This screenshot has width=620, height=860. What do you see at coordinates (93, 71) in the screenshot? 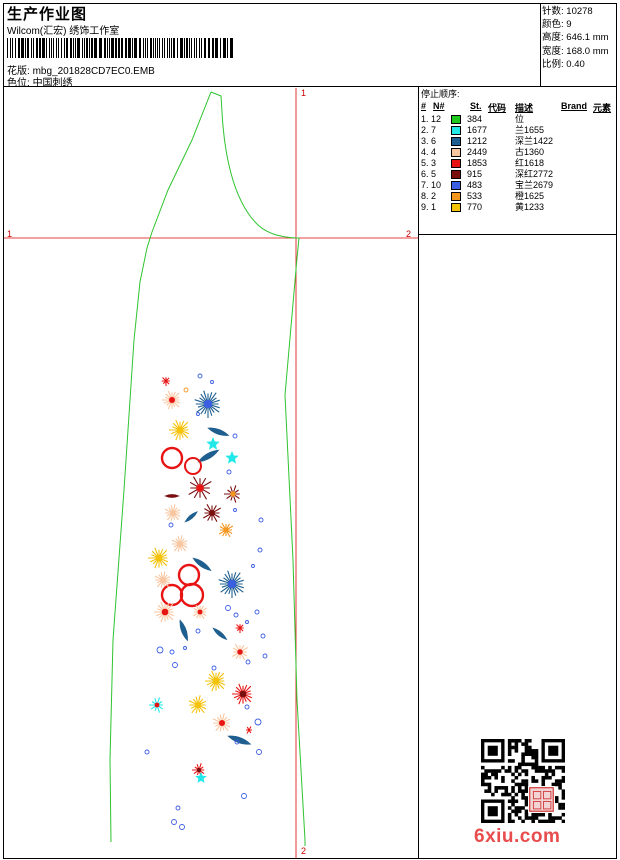
I see `design-file-name: mbg_201828CD7EC0.EMB` at bounding box center [93, 71].